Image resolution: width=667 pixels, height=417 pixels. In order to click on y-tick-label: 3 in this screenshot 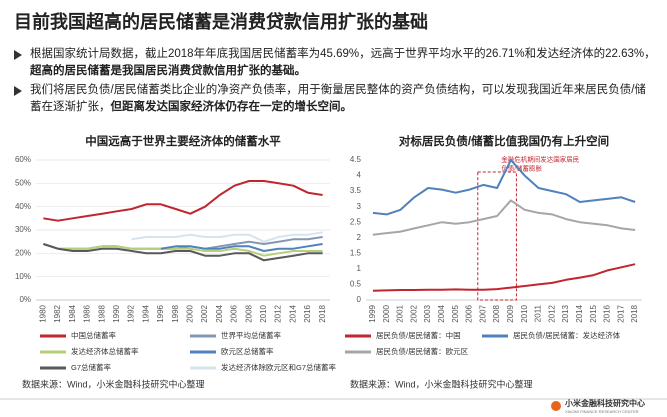, I will do `click(359, 206)`.